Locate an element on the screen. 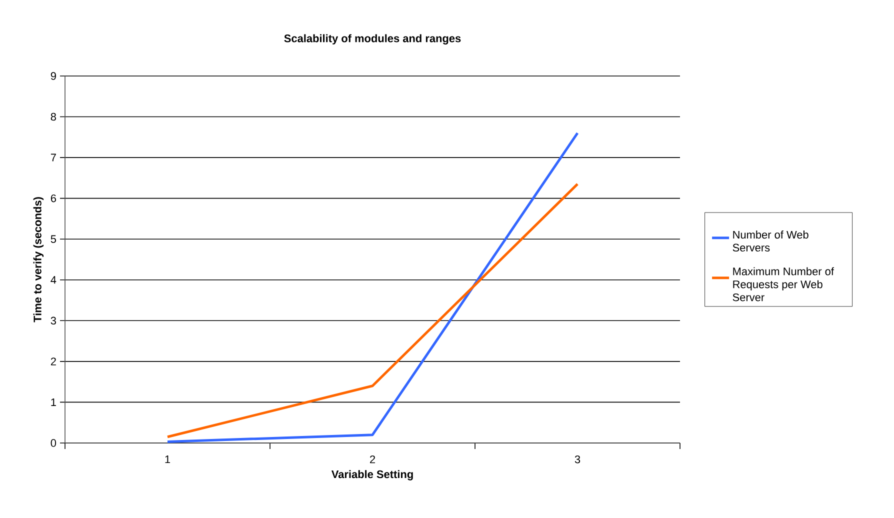  y-tick-label: 4 is located at coordinates (53, 280).